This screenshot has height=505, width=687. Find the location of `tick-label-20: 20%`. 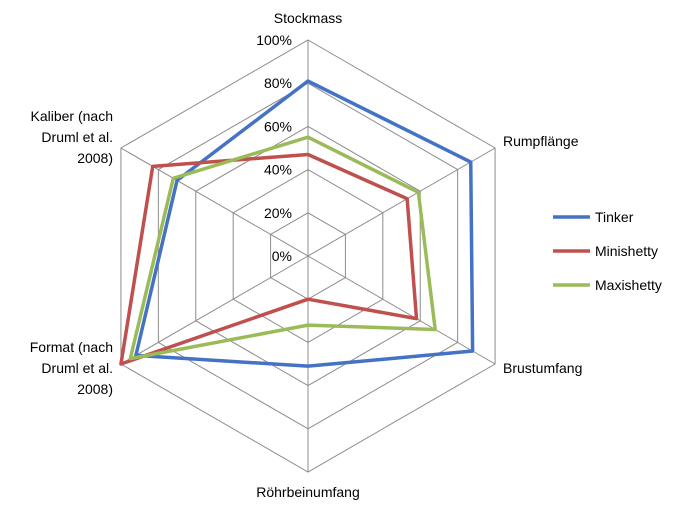

tick-label-20: 20% is located at coordinates (278, 213).